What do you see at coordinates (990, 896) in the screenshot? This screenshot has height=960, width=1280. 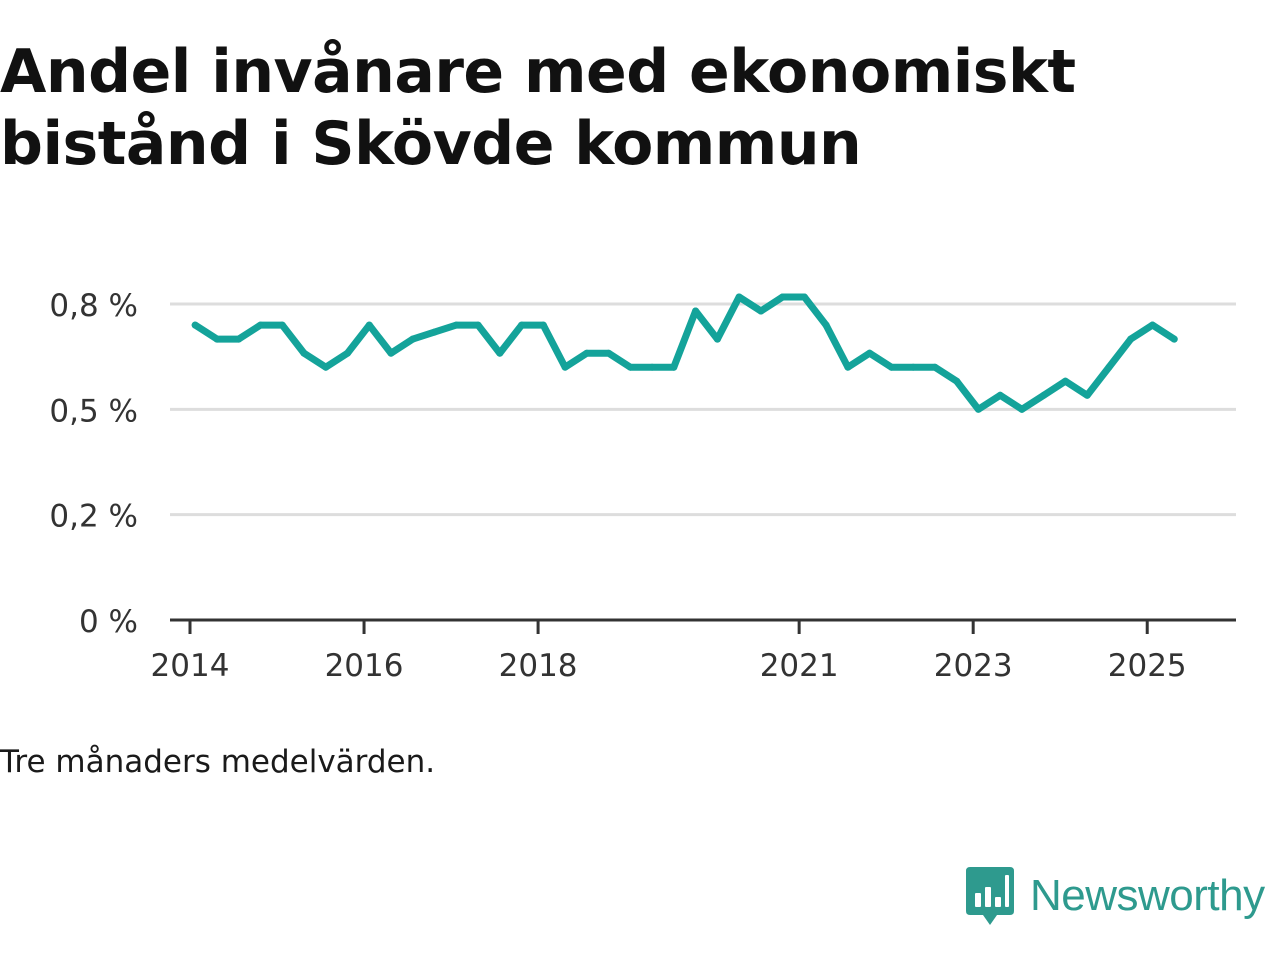 I see `newsworthy-logo-icon` at bounding box center [990, 896].